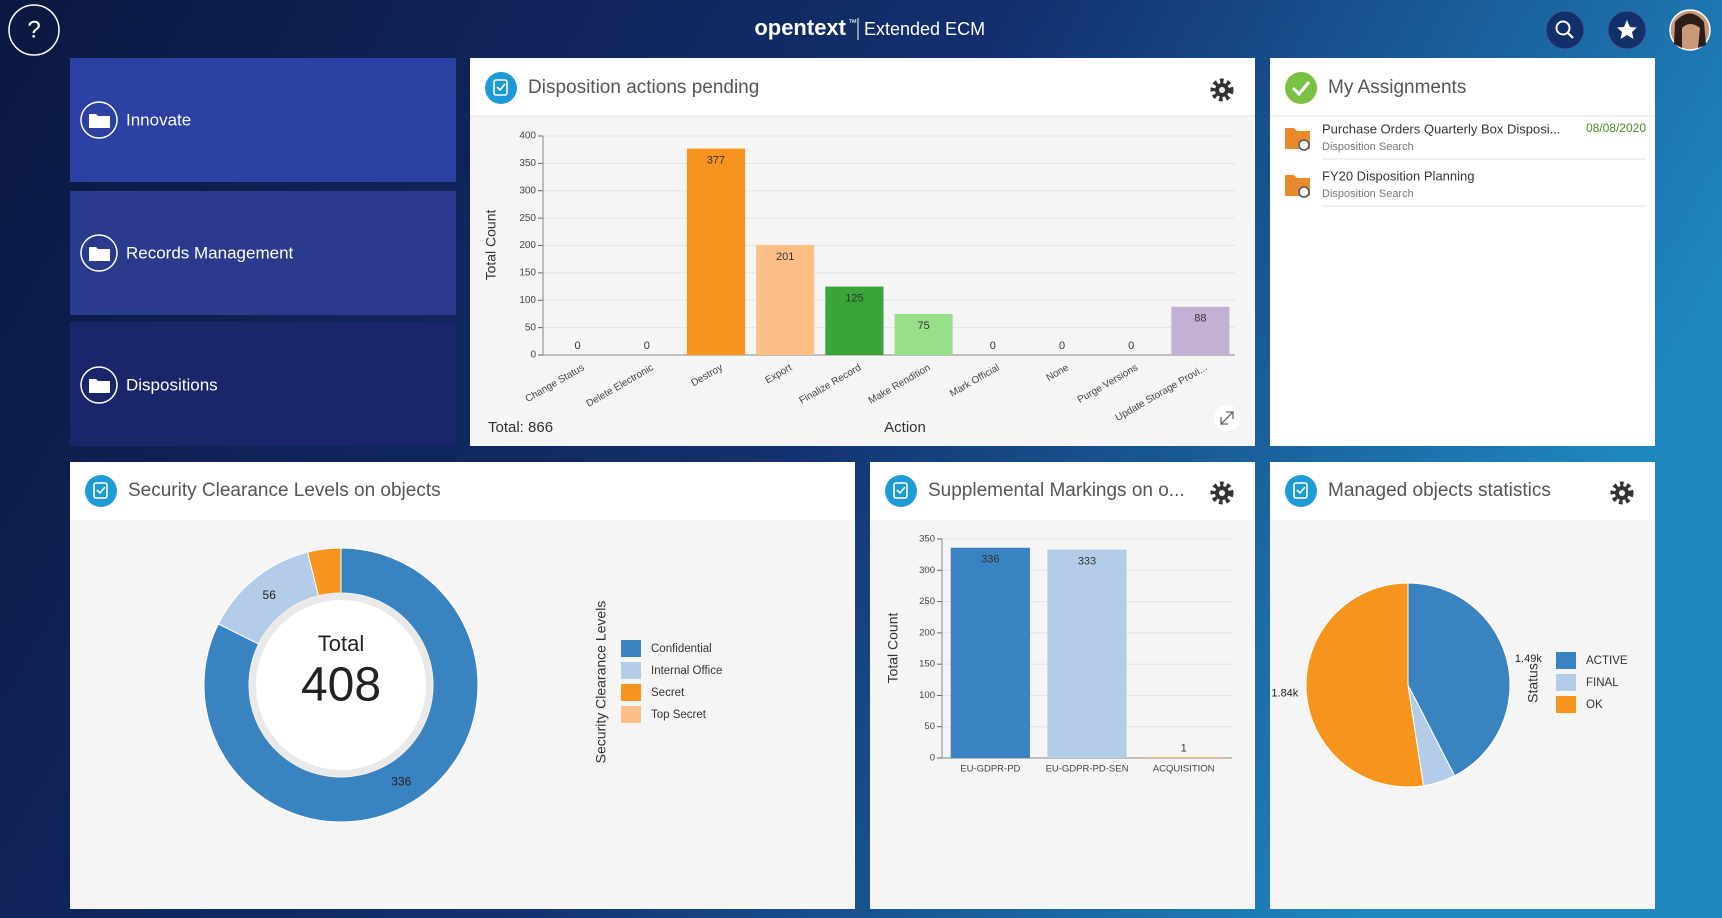 The width and height of the screenshot is (1722, 918). What do you see at coordinates (210, 252) in the screenshot?
I see `nav-label: Records Management` at bounding box center [210, 252].